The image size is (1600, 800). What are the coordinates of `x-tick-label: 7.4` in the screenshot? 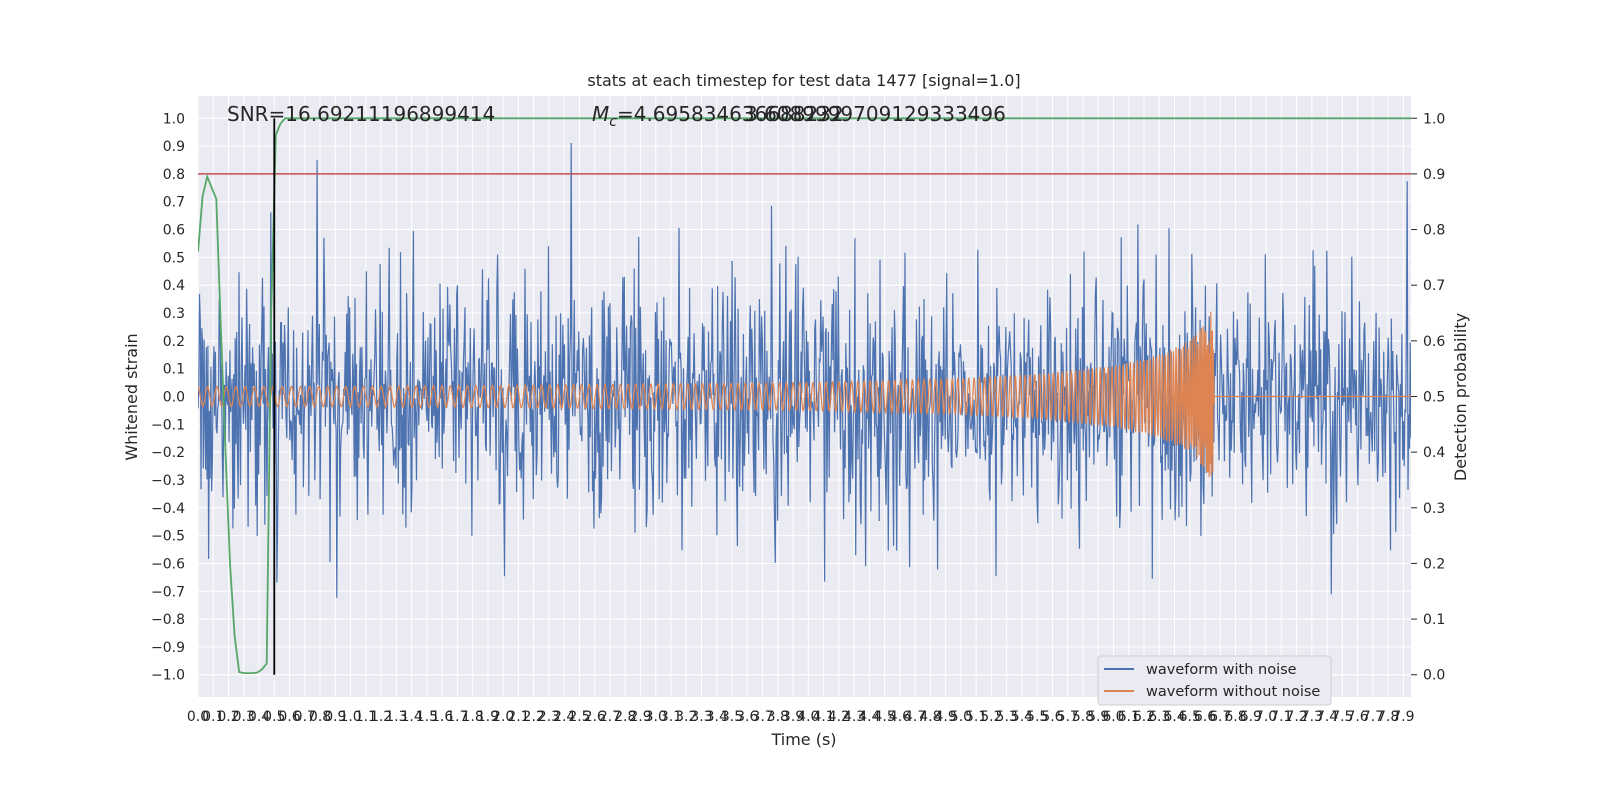 It's located at (1327, 717).